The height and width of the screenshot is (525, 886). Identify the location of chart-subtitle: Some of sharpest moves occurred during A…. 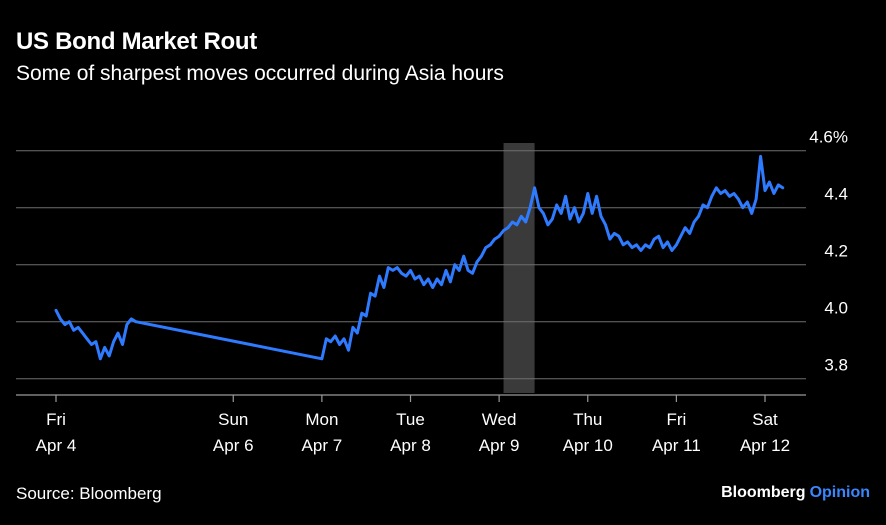
(260, 73).